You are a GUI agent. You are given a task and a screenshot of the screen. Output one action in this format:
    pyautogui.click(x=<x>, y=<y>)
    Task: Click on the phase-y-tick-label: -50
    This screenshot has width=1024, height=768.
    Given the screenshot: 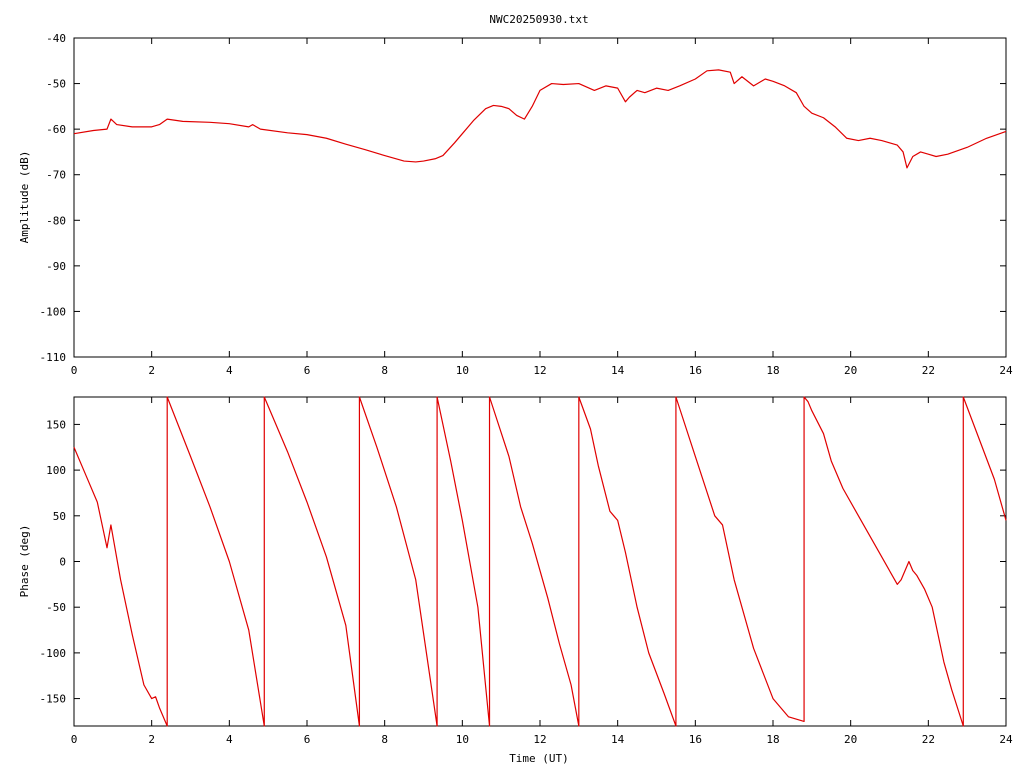 What is the action you would take?
    pyautogui.click(x=56, y=607)
    